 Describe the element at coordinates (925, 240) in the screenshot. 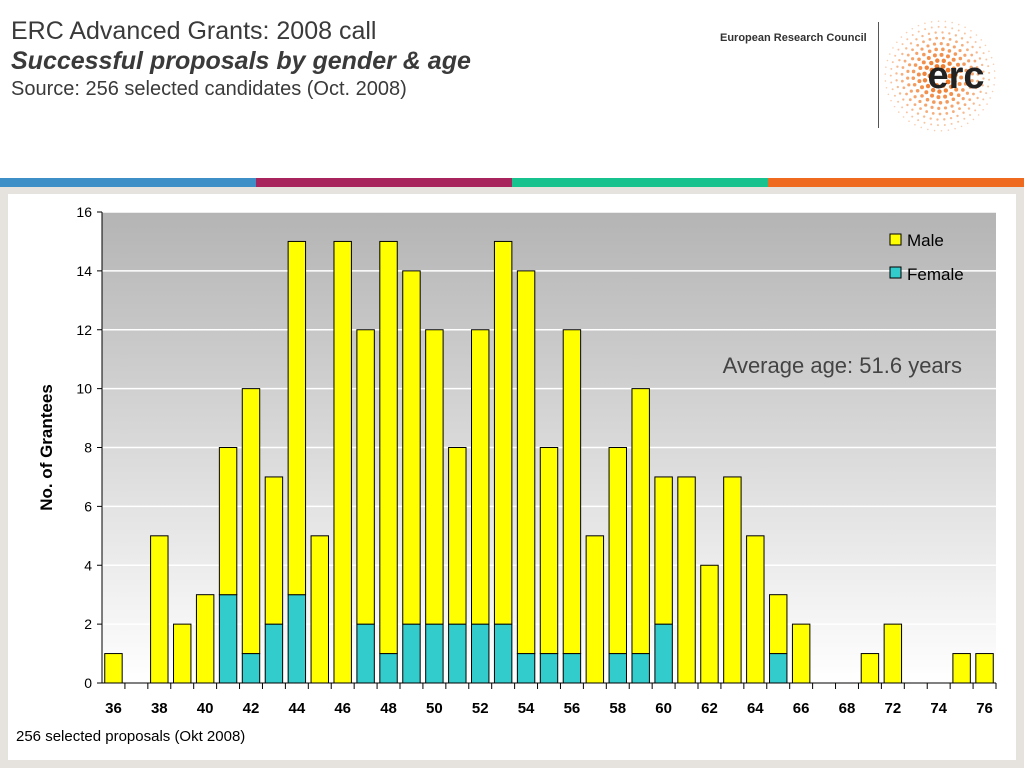

I see `legend-label-male: Male` at that location.